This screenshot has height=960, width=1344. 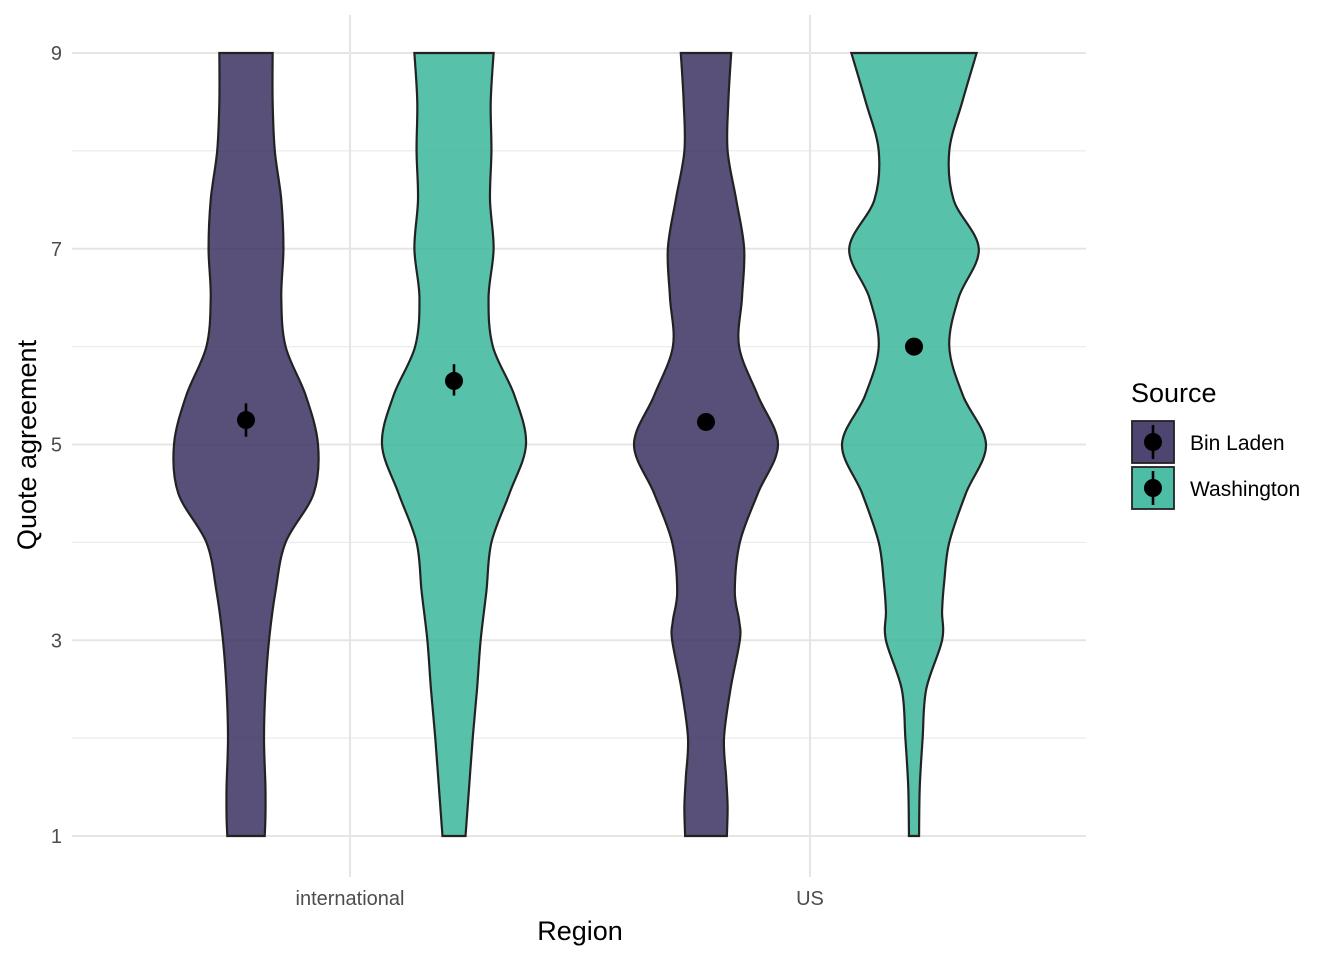 I want to click on y-tick-label: 7, so click(x=56, y=250).